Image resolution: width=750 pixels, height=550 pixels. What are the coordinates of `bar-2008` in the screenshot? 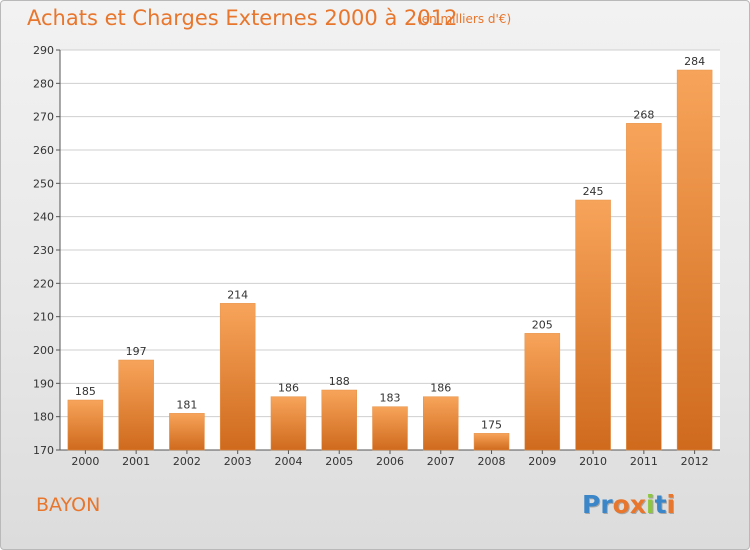 It's located at (491, 442).